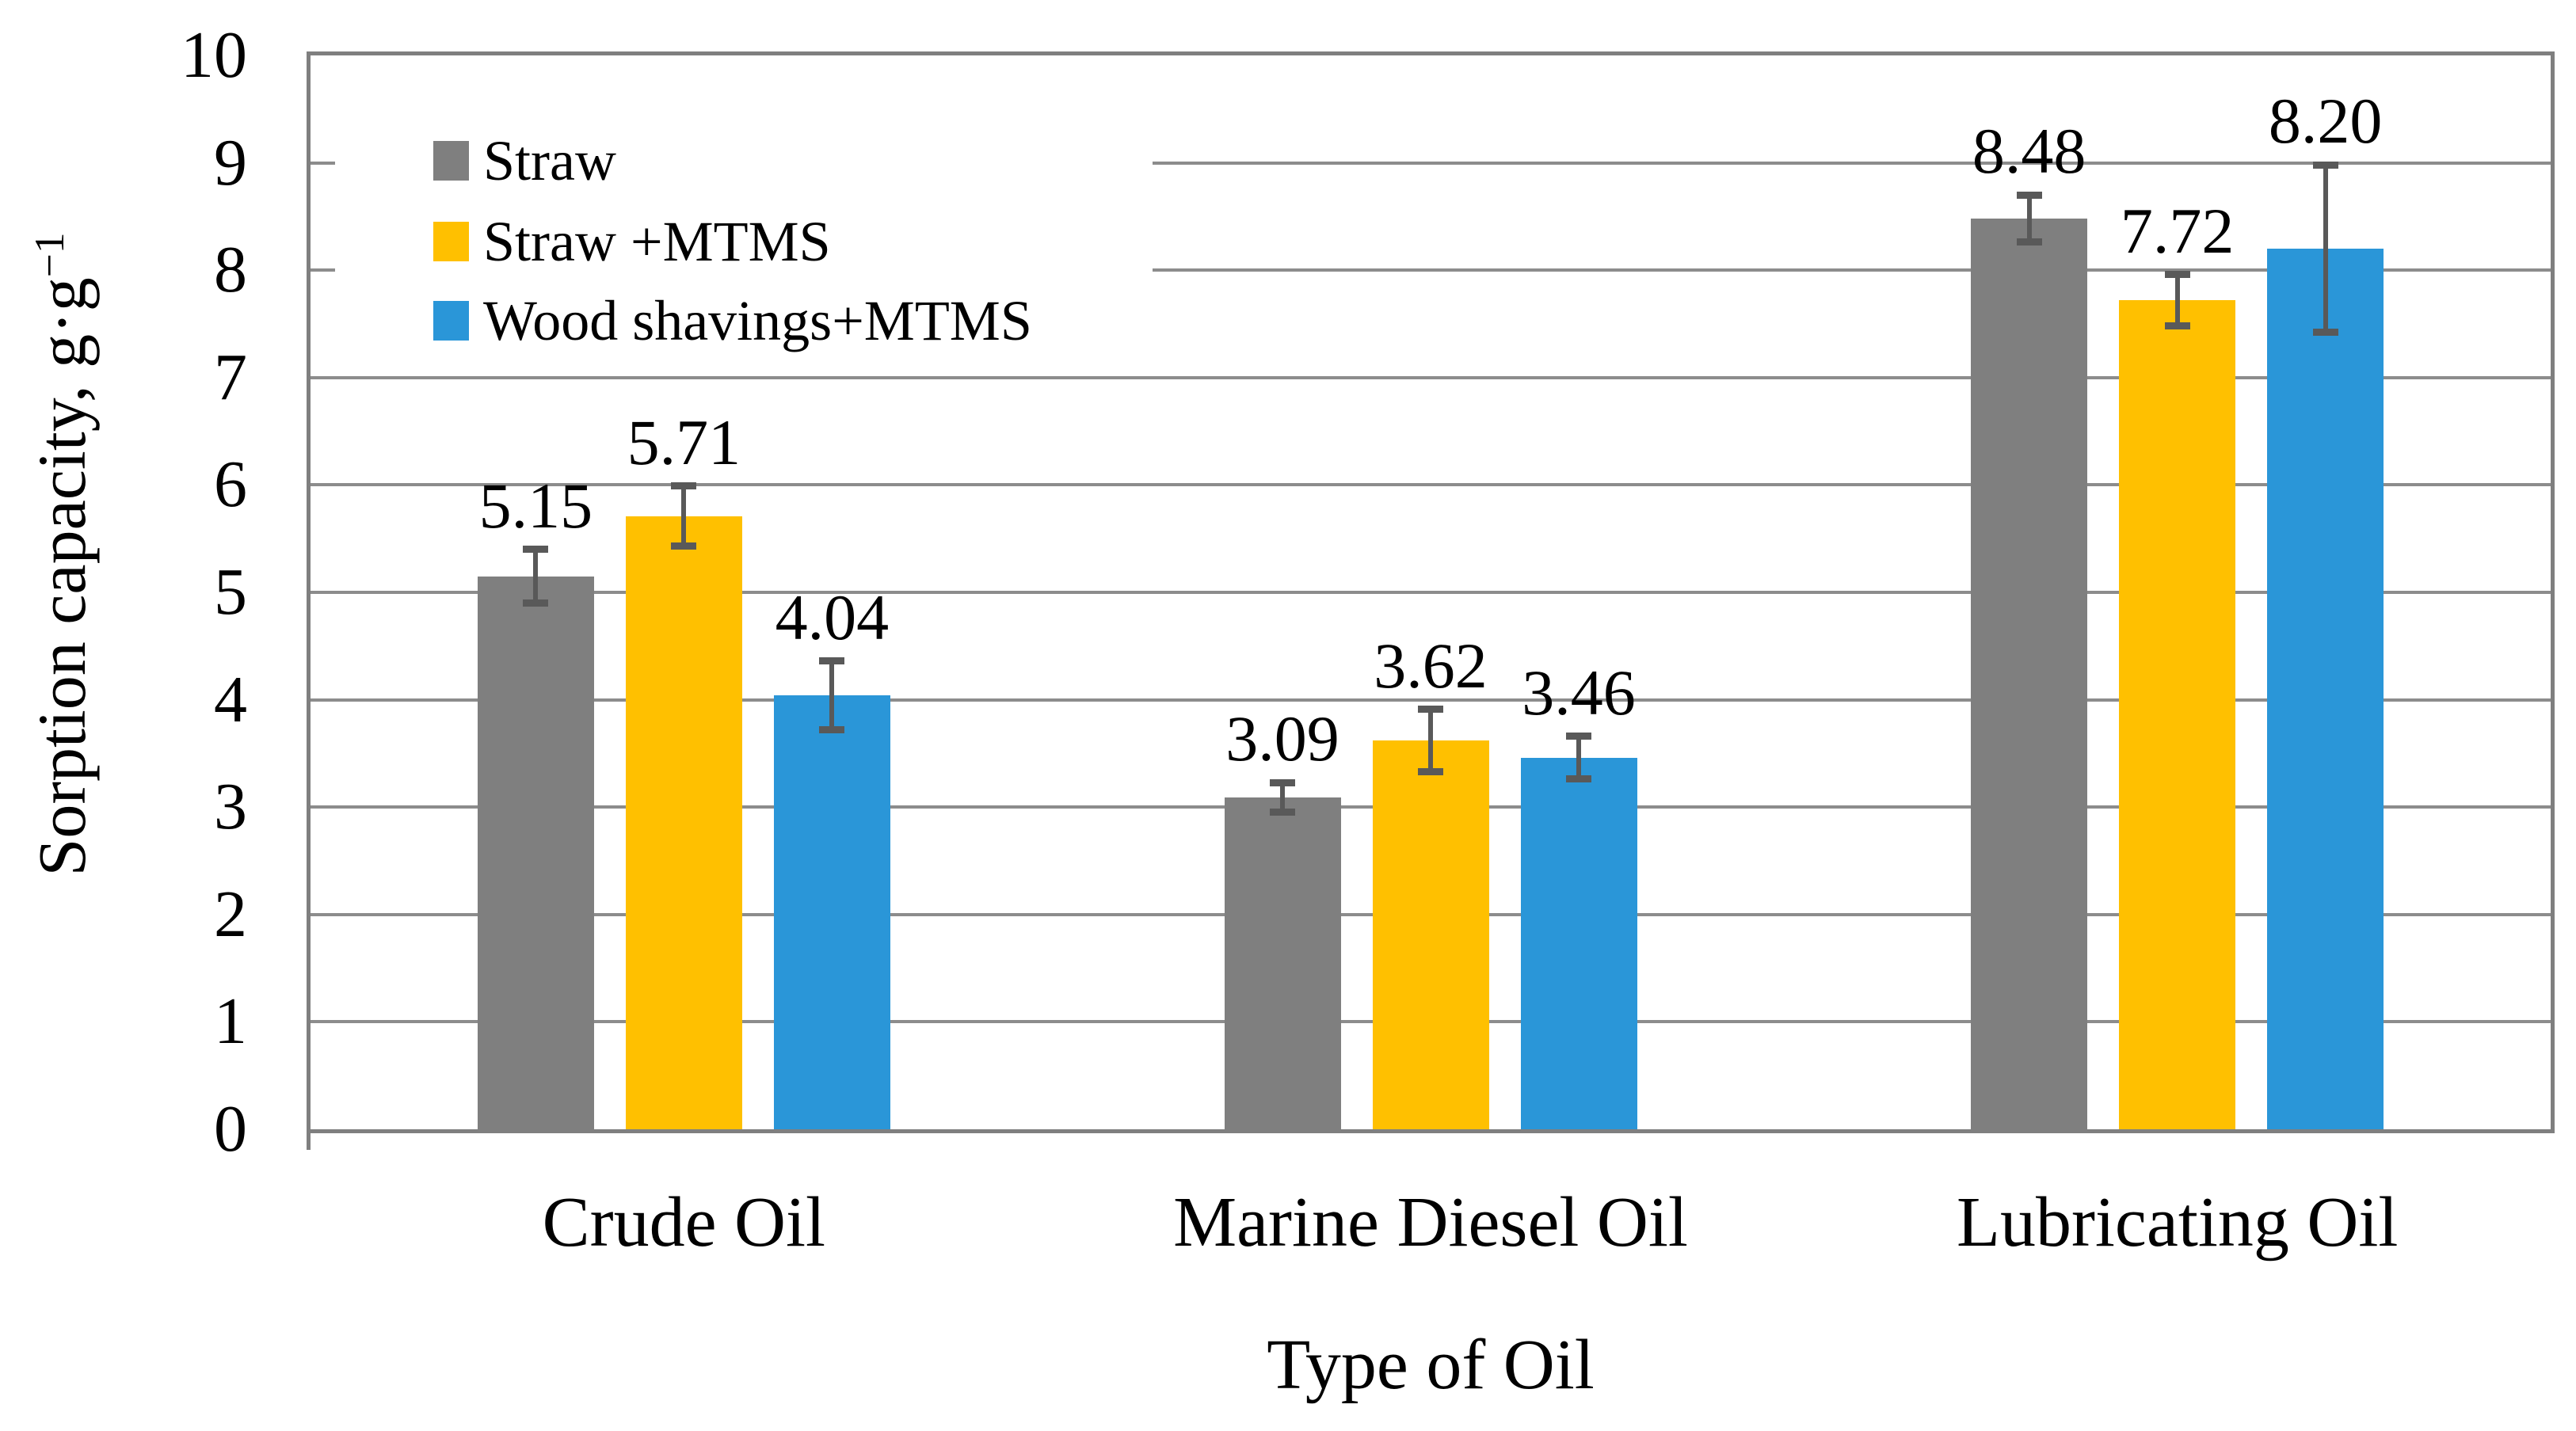 The image size is (2576, 1431). What do you see at coordinates (230, 592) in the screenshot?
I see `y-tick-label-5: 5` at bounding box center [230, 592].